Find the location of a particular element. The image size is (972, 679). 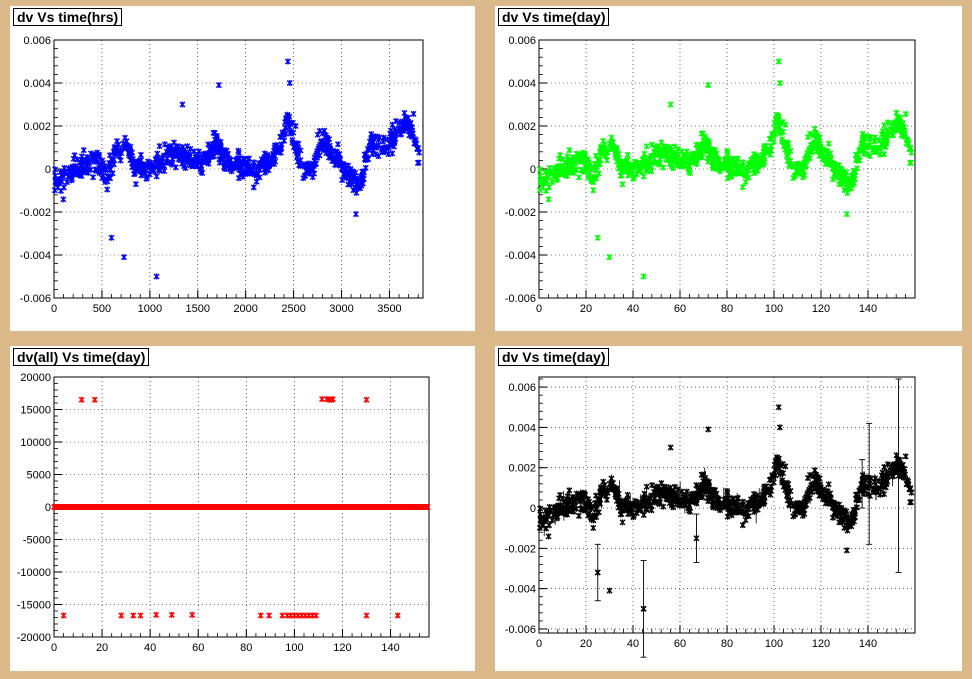

x-tick-label: 40 is located at coordinates (150, 648).